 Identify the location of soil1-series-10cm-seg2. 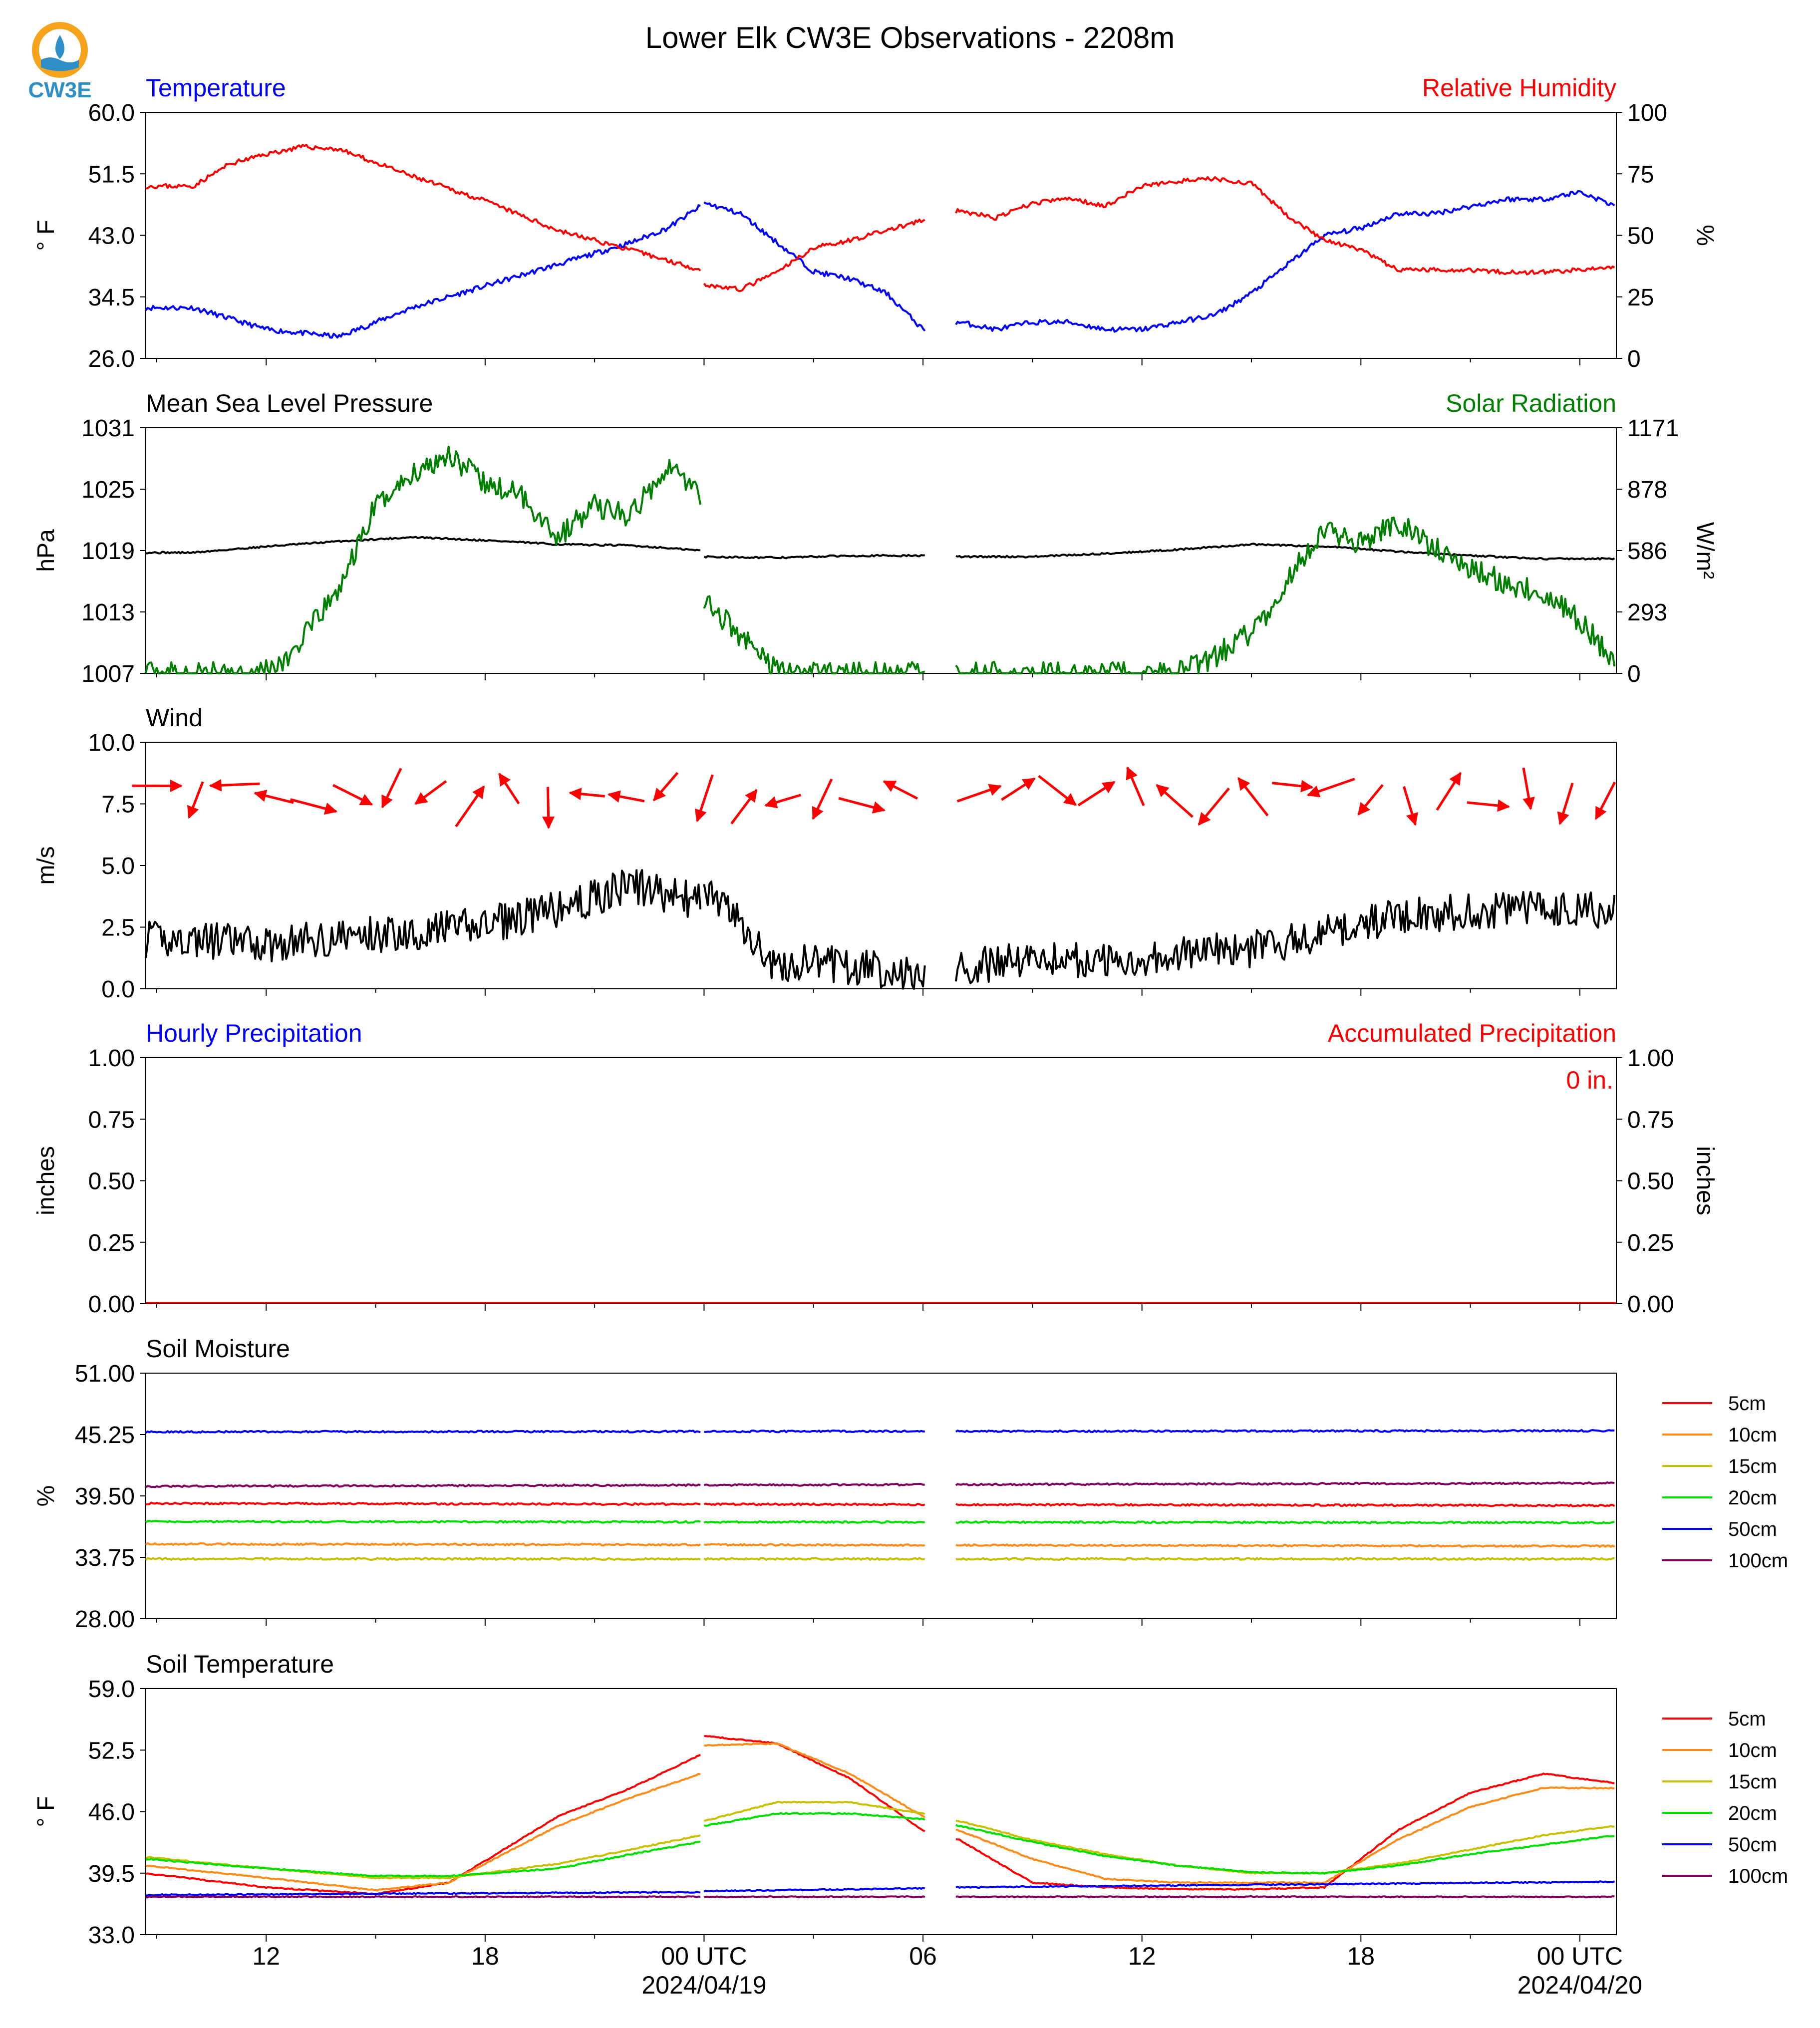
(1285, 1835).